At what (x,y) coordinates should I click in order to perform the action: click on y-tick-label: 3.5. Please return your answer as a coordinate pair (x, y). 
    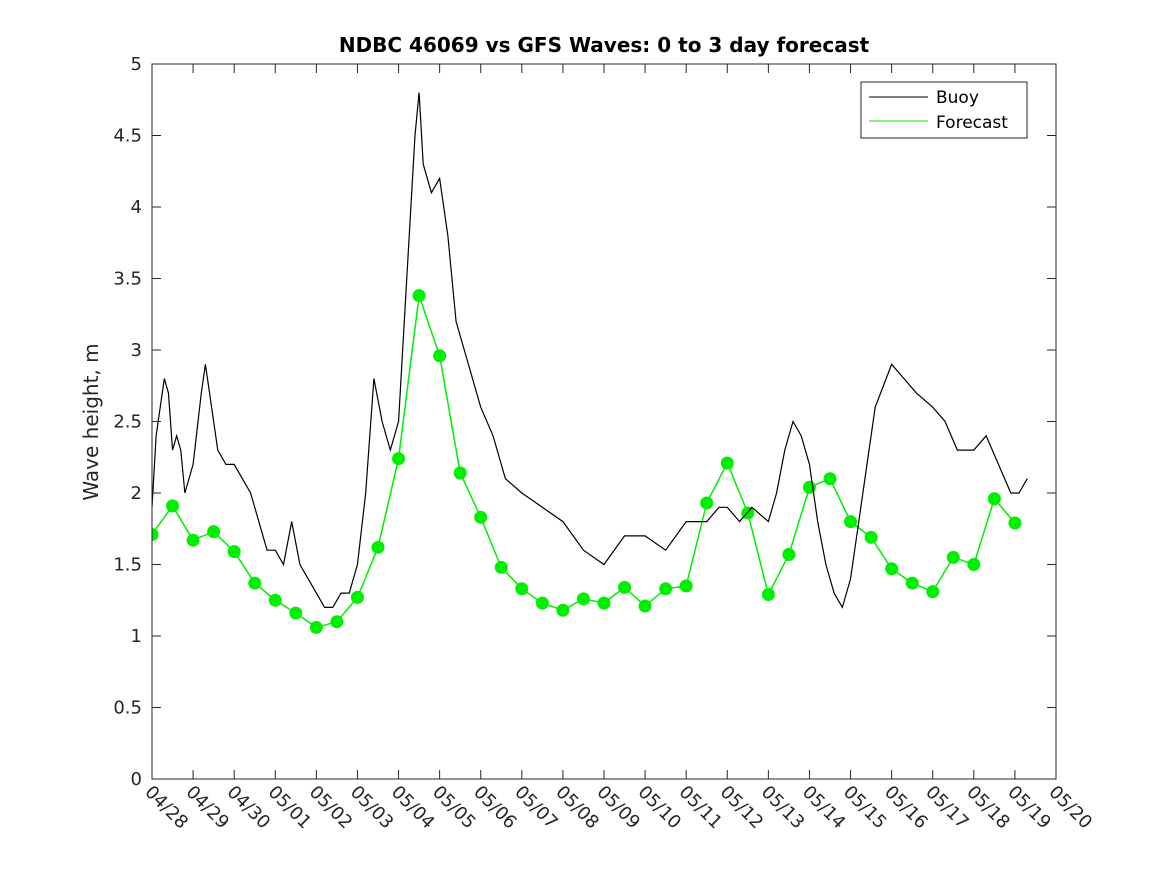
    Looking at the image, I should click on (127, 279).